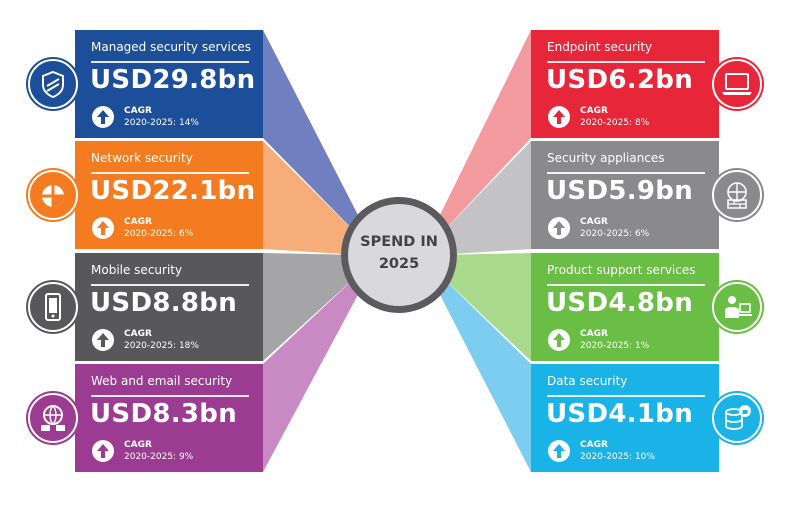 The height and width of the screenshot is (506, 800). I want to click on cagr-value: 2020-2025: 14%, so click(161, 123).